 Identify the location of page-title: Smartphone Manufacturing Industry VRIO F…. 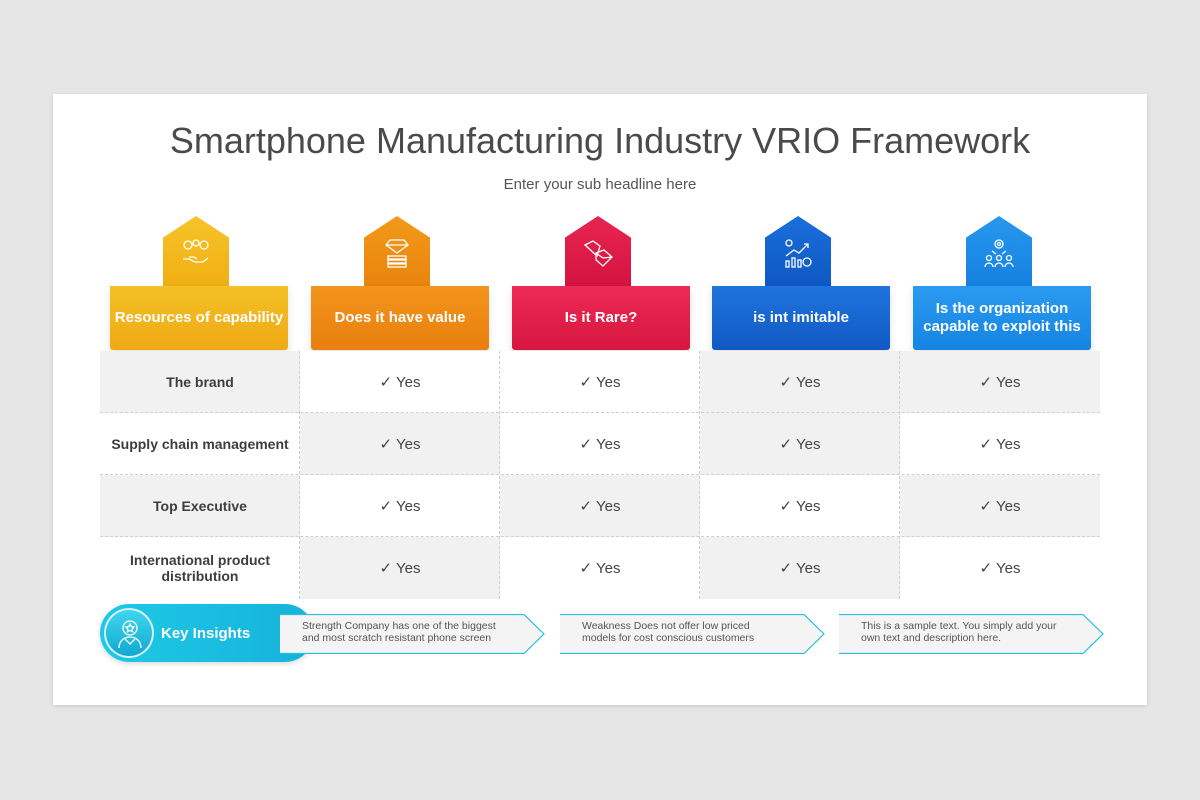
(600, 140).